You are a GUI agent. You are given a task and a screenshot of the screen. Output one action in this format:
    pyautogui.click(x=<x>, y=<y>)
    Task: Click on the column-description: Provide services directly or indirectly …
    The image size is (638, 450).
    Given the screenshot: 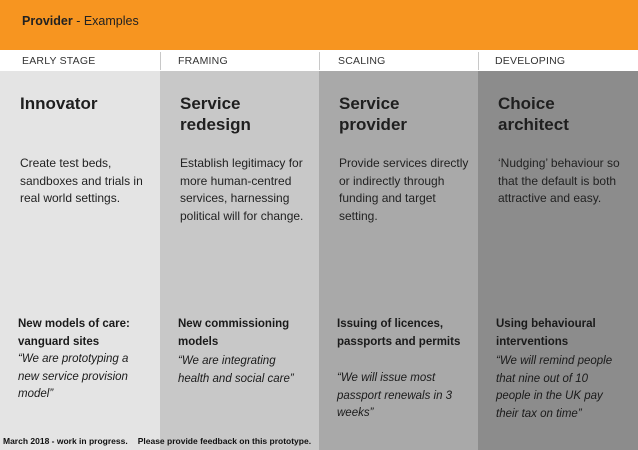 What is the action you would take?
    pyautogui.click(x=404, y=189)
    